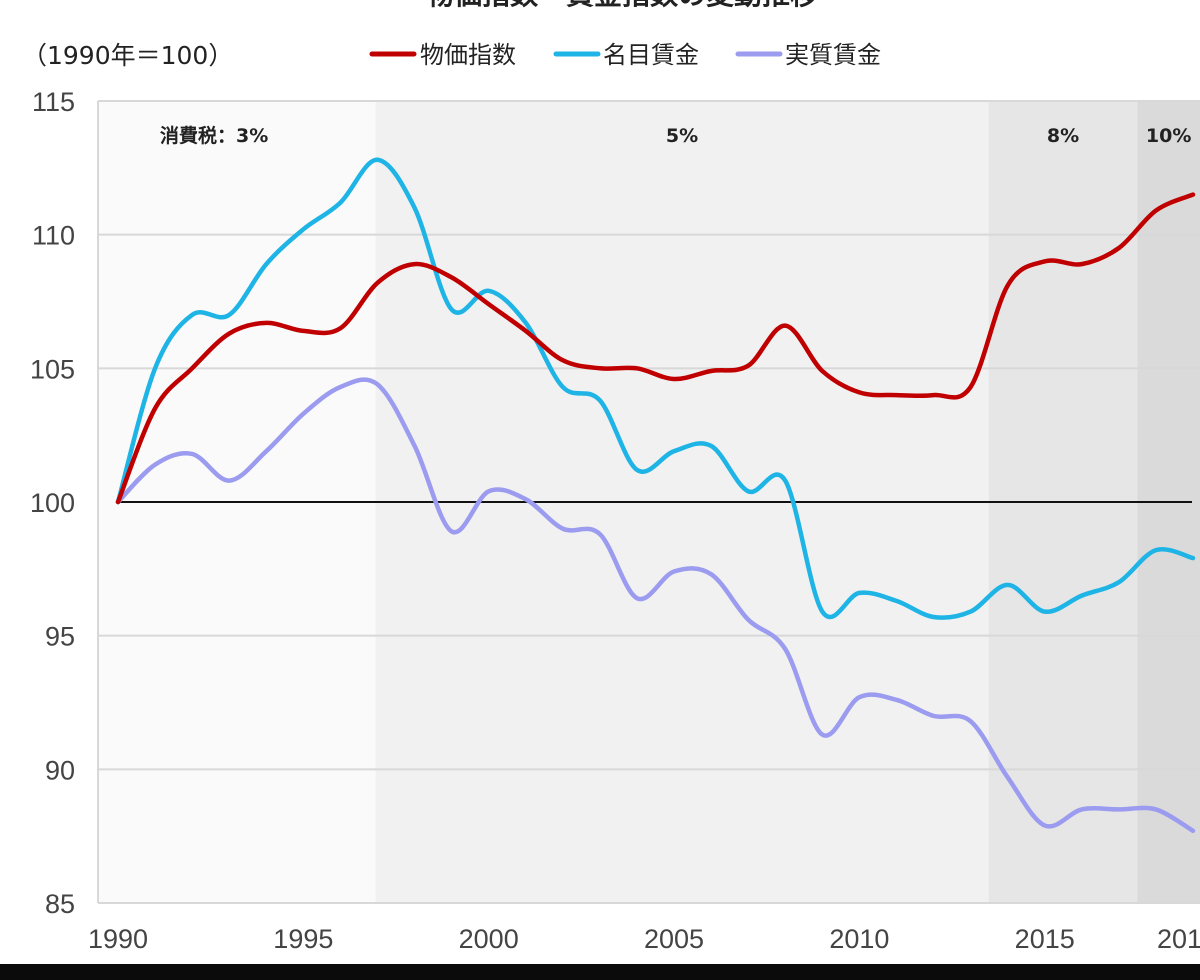 Image resolution: width=1200 pixels, height=980 pixels. Describe the element at coordinates (1168, 136) in the screenshot. I see `tax-label-3: 10%` at that location.